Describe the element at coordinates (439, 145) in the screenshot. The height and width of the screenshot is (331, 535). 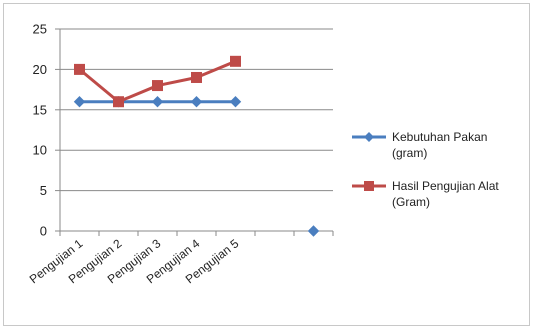
I see `legend-label: Kebutuhan Pakan (gram)` at that location.